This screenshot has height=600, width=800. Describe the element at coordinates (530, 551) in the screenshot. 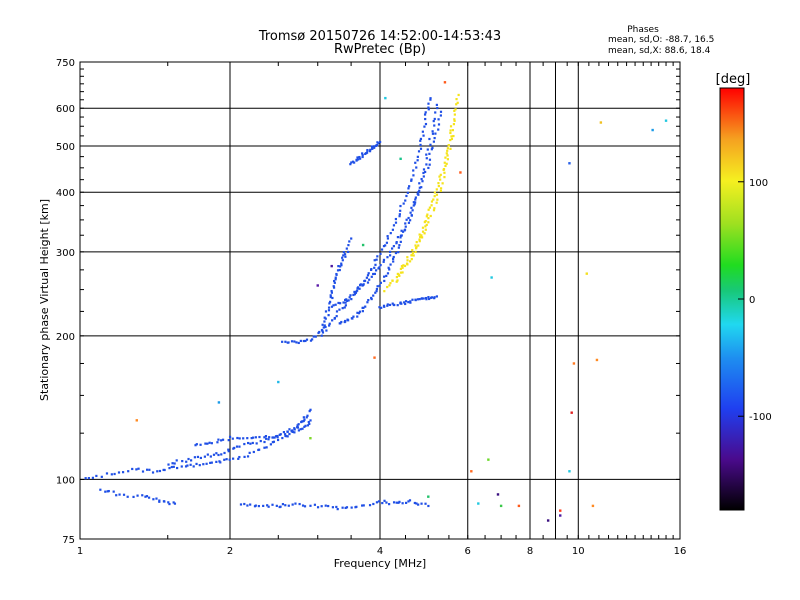

I see `x-tick-label: 8` at that location.